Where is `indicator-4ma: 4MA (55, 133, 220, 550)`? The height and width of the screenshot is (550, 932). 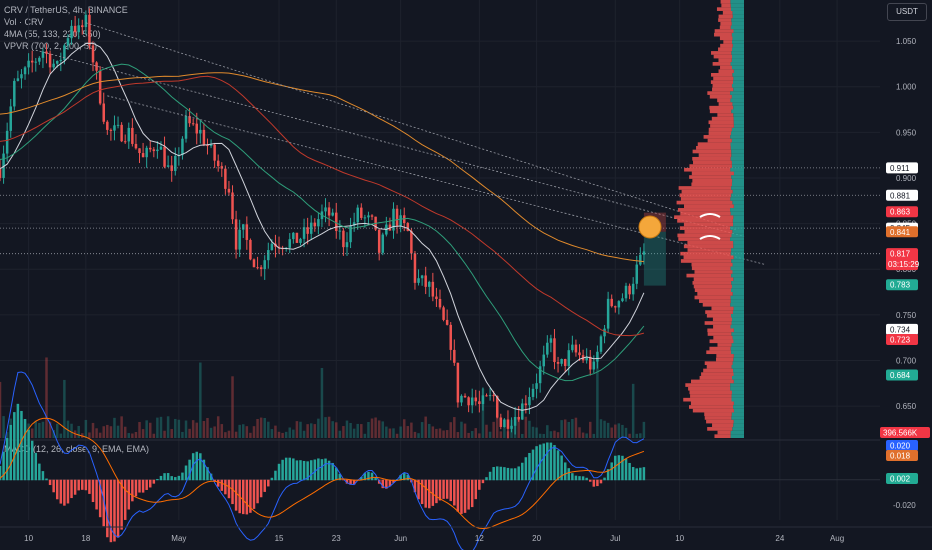 indicator-4ma: 4MA (55, 133, 220, 550) is located at coordinates (52, 34).